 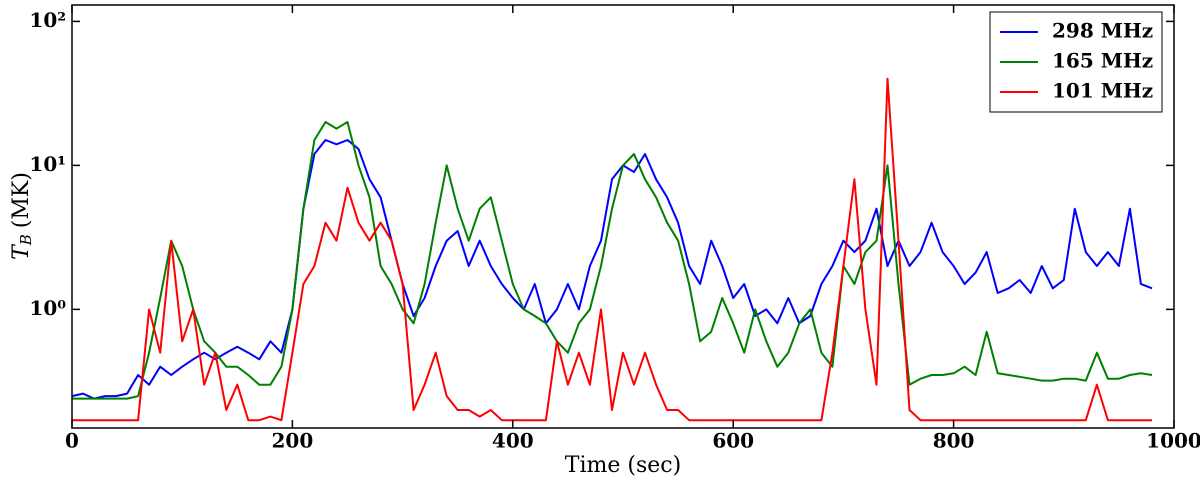 I want to click on x-tick-label: 400, so click(x=513, y=441).